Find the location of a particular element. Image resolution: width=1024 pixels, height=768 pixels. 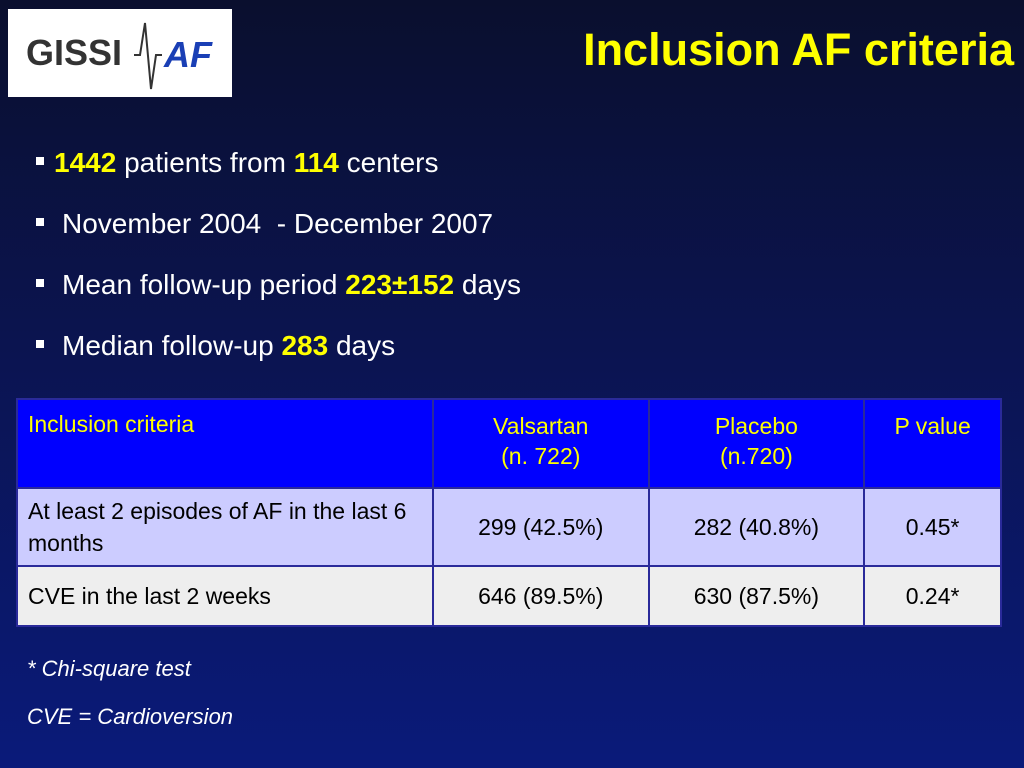

bullet-text: Mean follow-up period is located at coordinates (204, 284).